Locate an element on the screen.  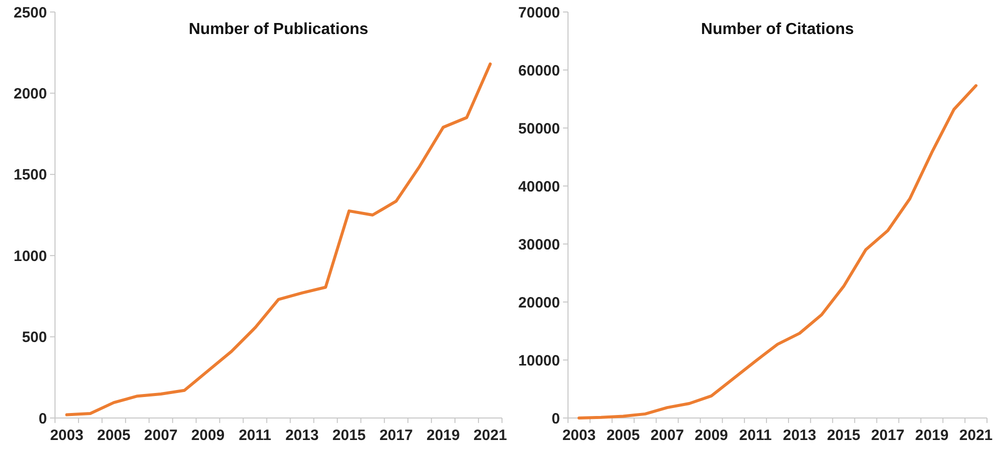
y-tick-label: 1500 is located at coordinates (30, 175).